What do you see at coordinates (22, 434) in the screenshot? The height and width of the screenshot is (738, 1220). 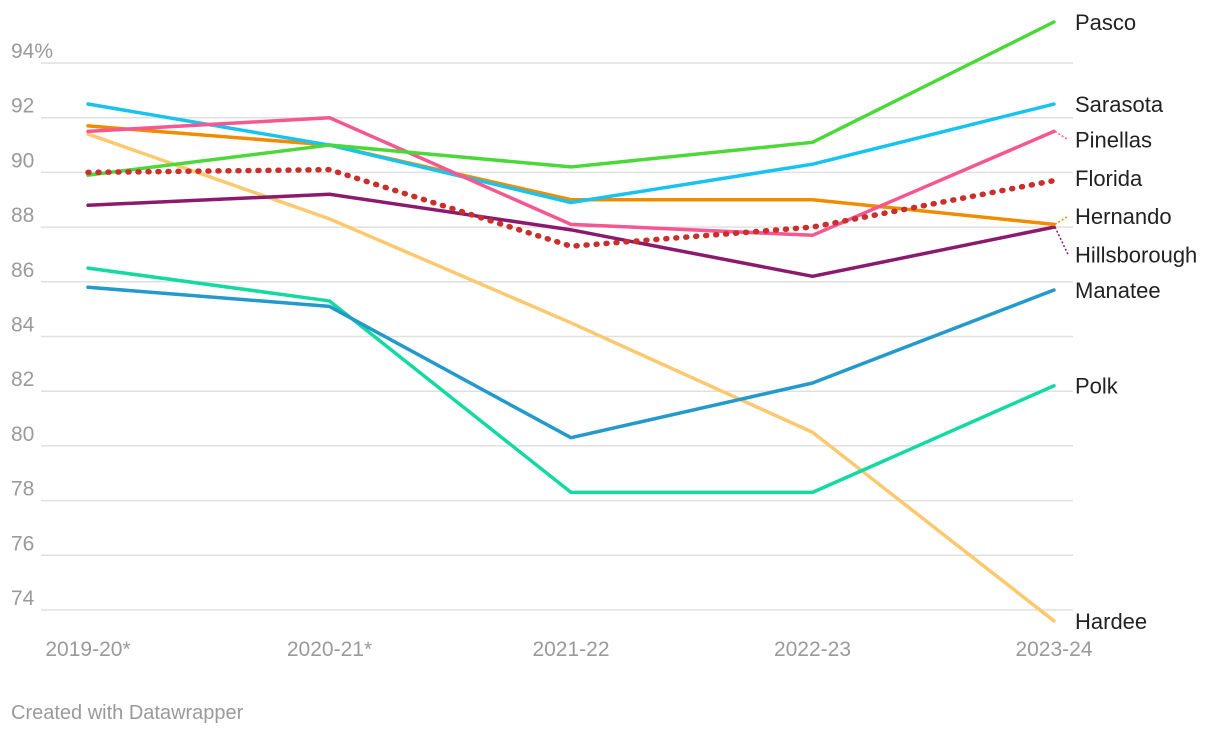 I see `y-tick-label: 80` at bounding box center [22, 434].